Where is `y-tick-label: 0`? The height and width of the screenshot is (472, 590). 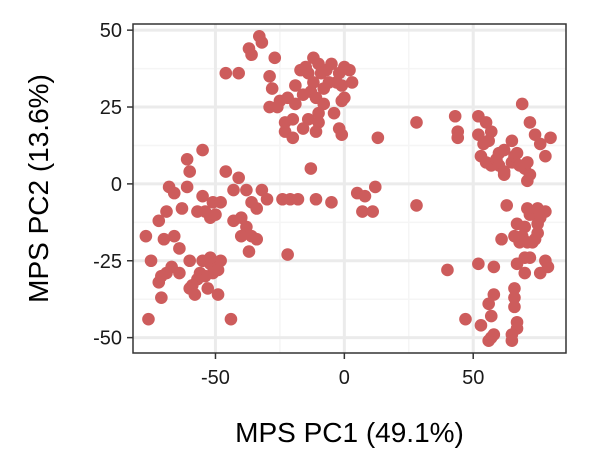 y-tick-label: 0 is located at coordinates (116, 185).